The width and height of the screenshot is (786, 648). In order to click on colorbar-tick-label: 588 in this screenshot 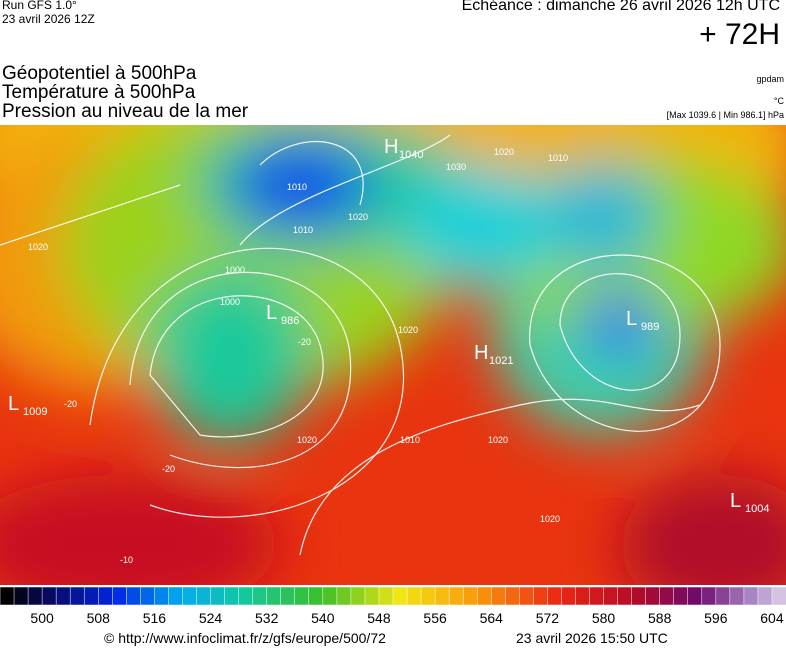, I will do `click(659, 618)`.